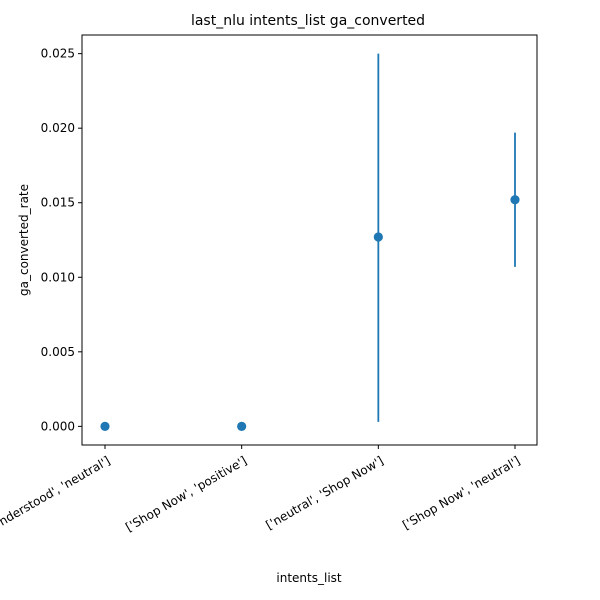  Describe the element at coordinates (58, 277) in the screenshot. I see `y-tick-label: 0.010` at that location.